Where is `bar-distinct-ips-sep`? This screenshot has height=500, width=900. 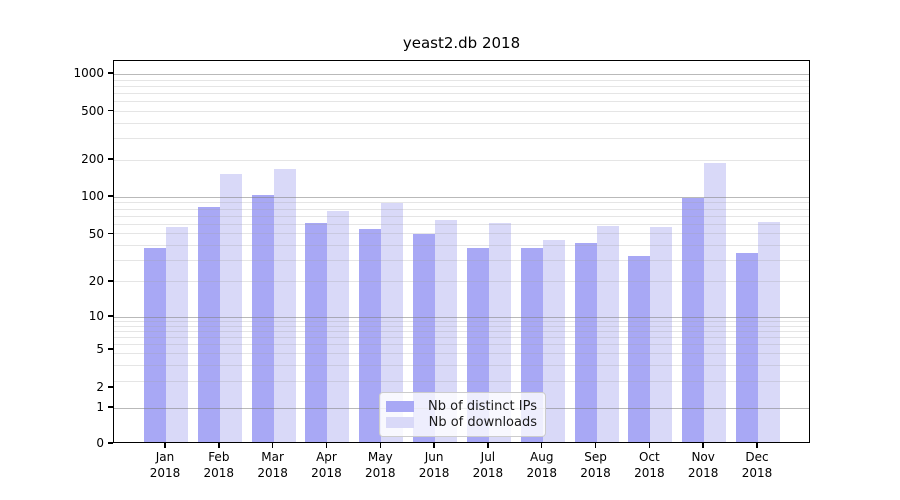 bar-distinct-ips-sep is located at coordinates (585, 342).